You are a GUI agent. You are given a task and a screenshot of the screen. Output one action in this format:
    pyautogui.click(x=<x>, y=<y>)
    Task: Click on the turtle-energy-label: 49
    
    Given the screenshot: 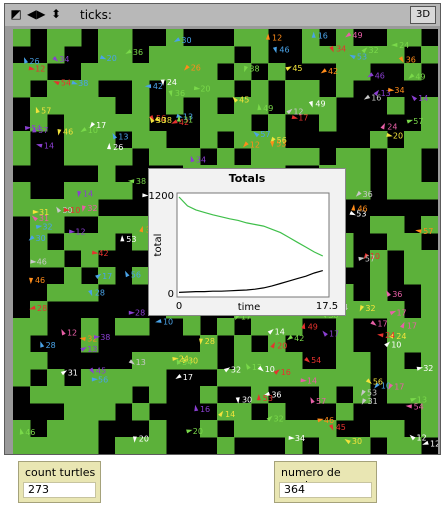 What is the action you would take?
    pyautogui.click(x=313, y=326)
    